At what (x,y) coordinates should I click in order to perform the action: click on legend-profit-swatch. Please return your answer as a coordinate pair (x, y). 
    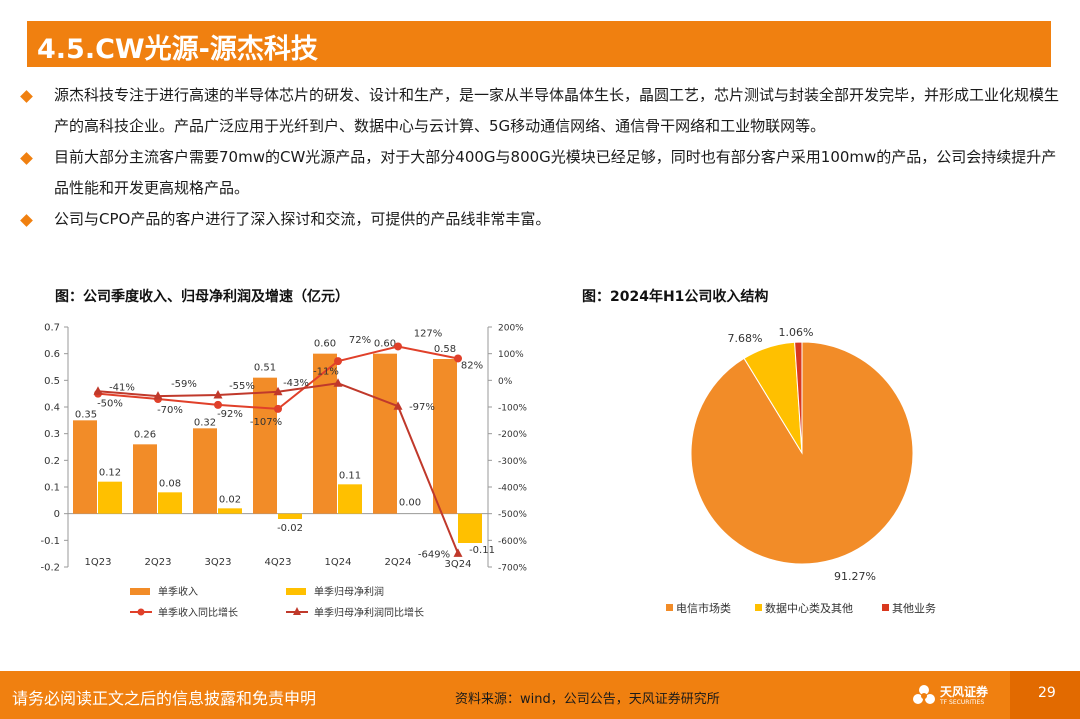
    Looking at the image, I should click on (296, 591).